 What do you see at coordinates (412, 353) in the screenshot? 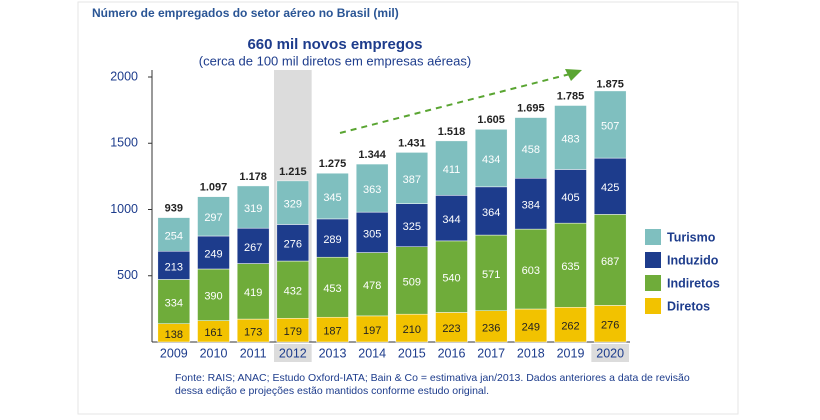
I see `x-tick-label: 2015` at bounding box center [412, 353].